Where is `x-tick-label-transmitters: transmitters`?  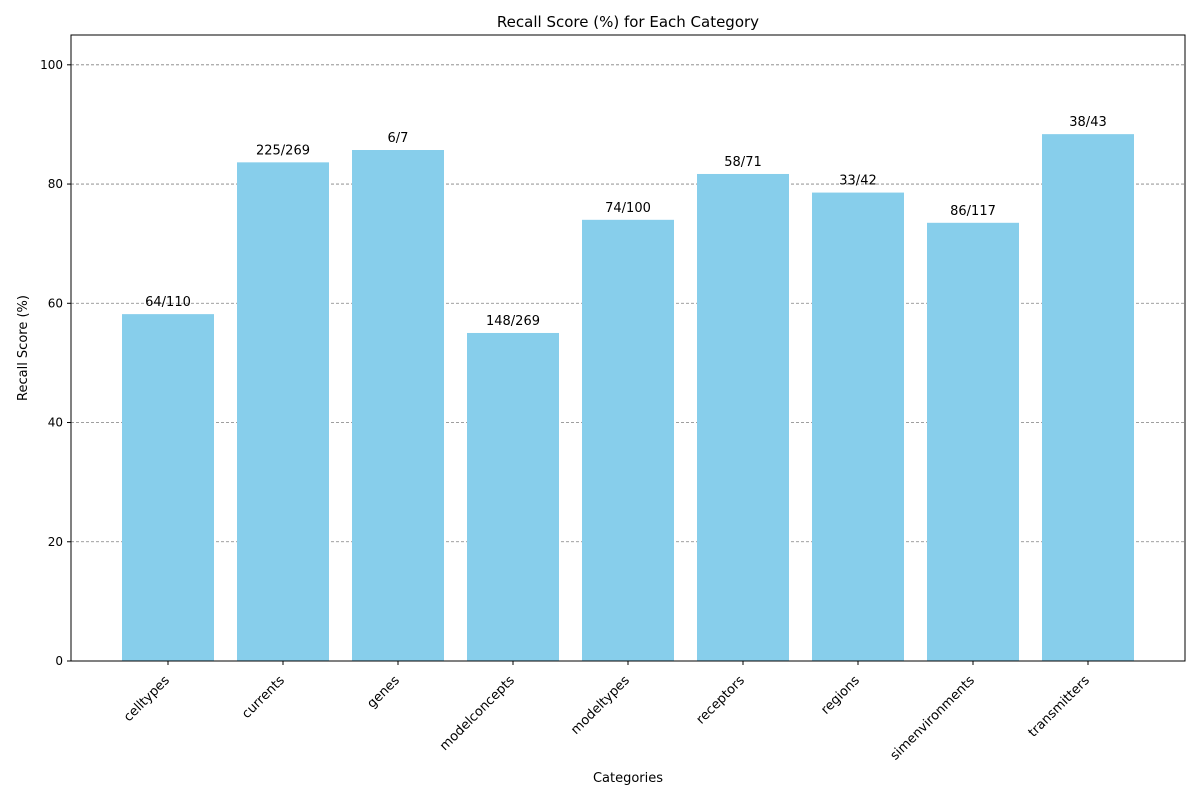
x-tick-label-transmitters: transmitters is located at coordinates (1059, 706).